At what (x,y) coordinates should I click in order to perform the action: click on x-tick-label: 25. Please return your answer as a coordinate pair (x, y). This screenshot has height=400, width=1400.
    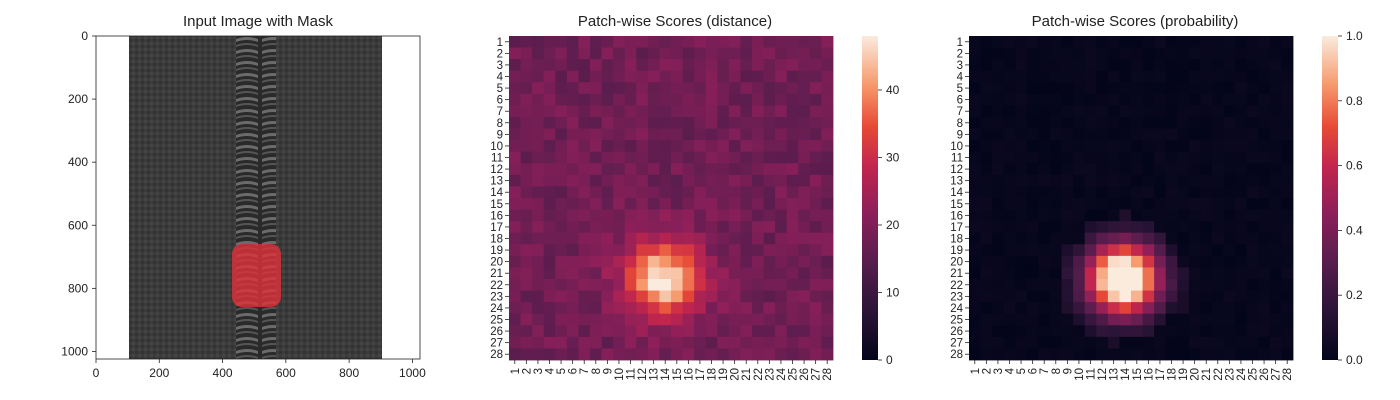
    Looking at the image, I should click on (1254, 374).